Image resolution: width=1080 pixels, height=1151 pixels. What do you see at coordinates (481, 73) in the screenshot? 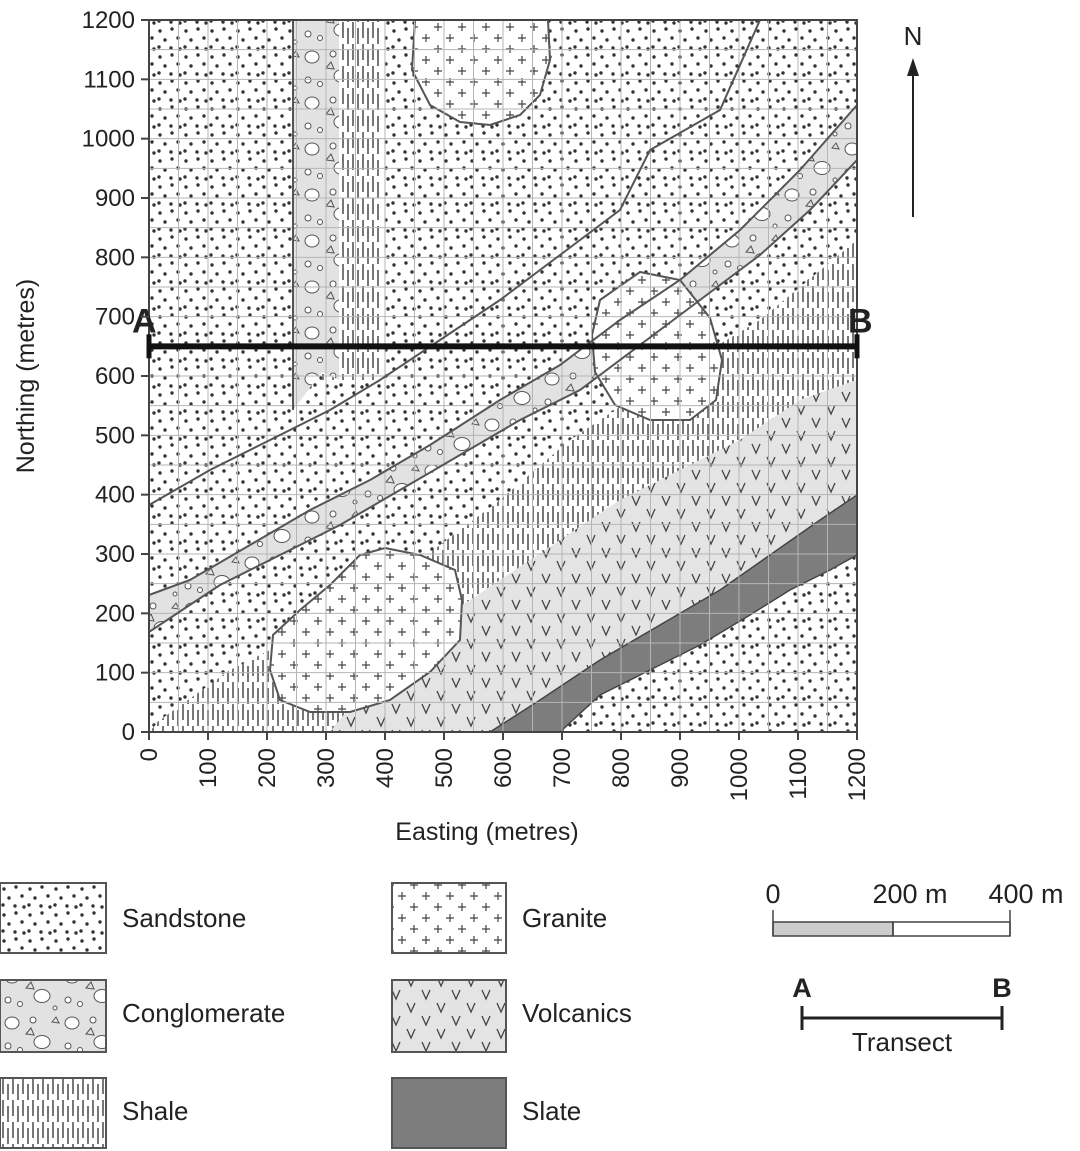
I see `granite-body-north` at bounding box center [481, 73].